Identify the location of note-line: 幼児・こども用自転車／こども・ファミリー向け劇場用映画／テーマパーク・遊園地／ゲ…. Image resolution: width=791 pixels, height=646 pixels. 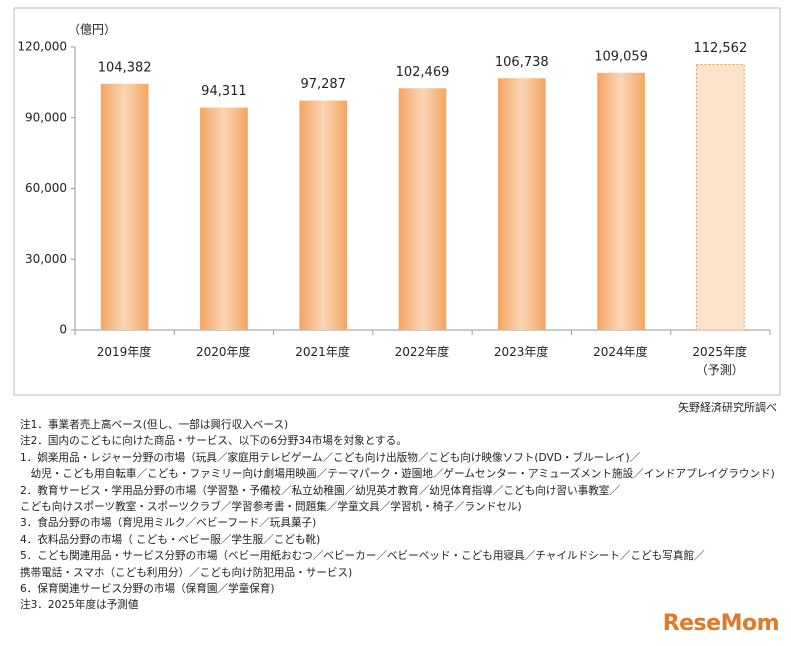
(397, 474).